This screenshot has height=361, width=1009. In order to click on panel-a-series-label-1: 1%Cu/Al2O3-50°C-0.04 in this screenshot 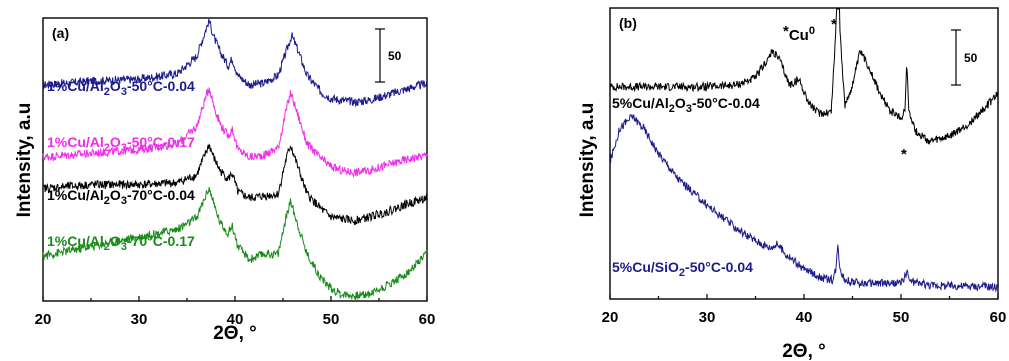, I will do `click(121, 88)`.